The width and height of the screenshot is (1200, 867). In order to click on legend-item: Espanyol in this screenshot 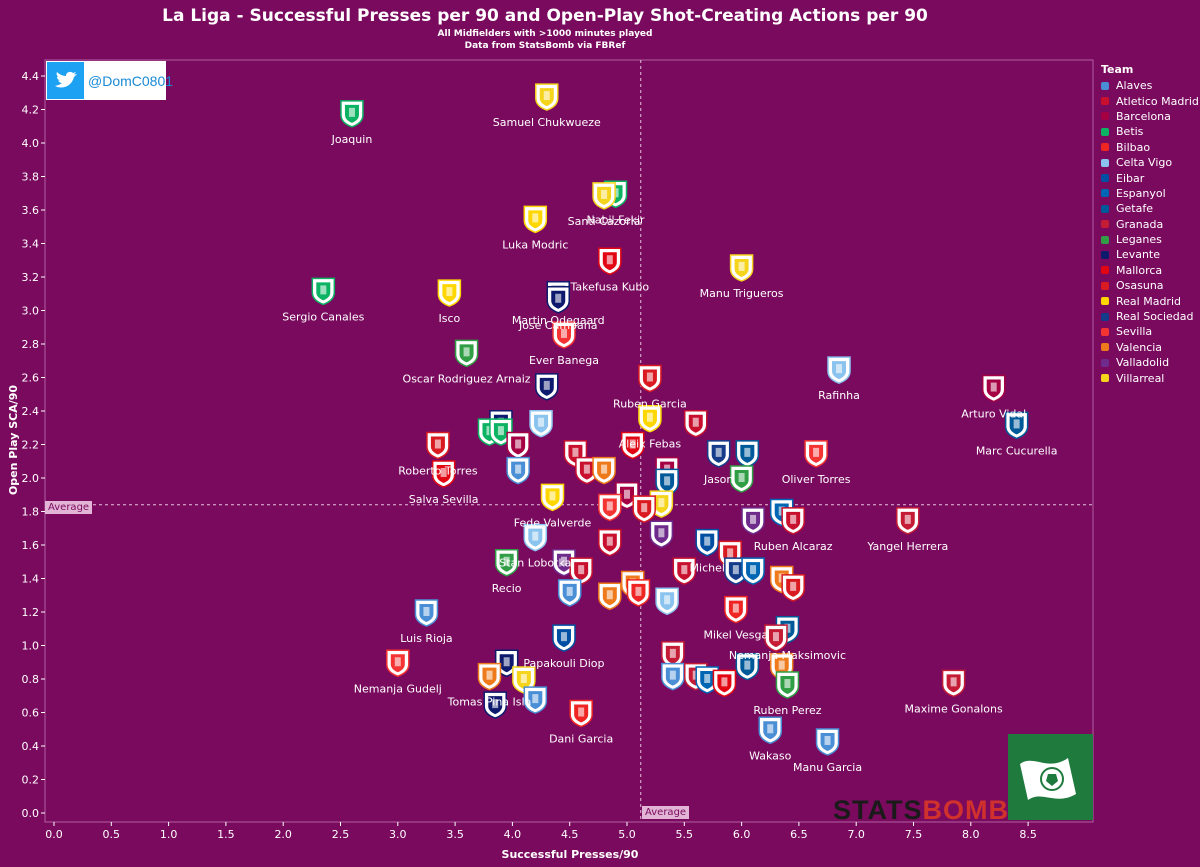, I will do `click(1150, 193)`.